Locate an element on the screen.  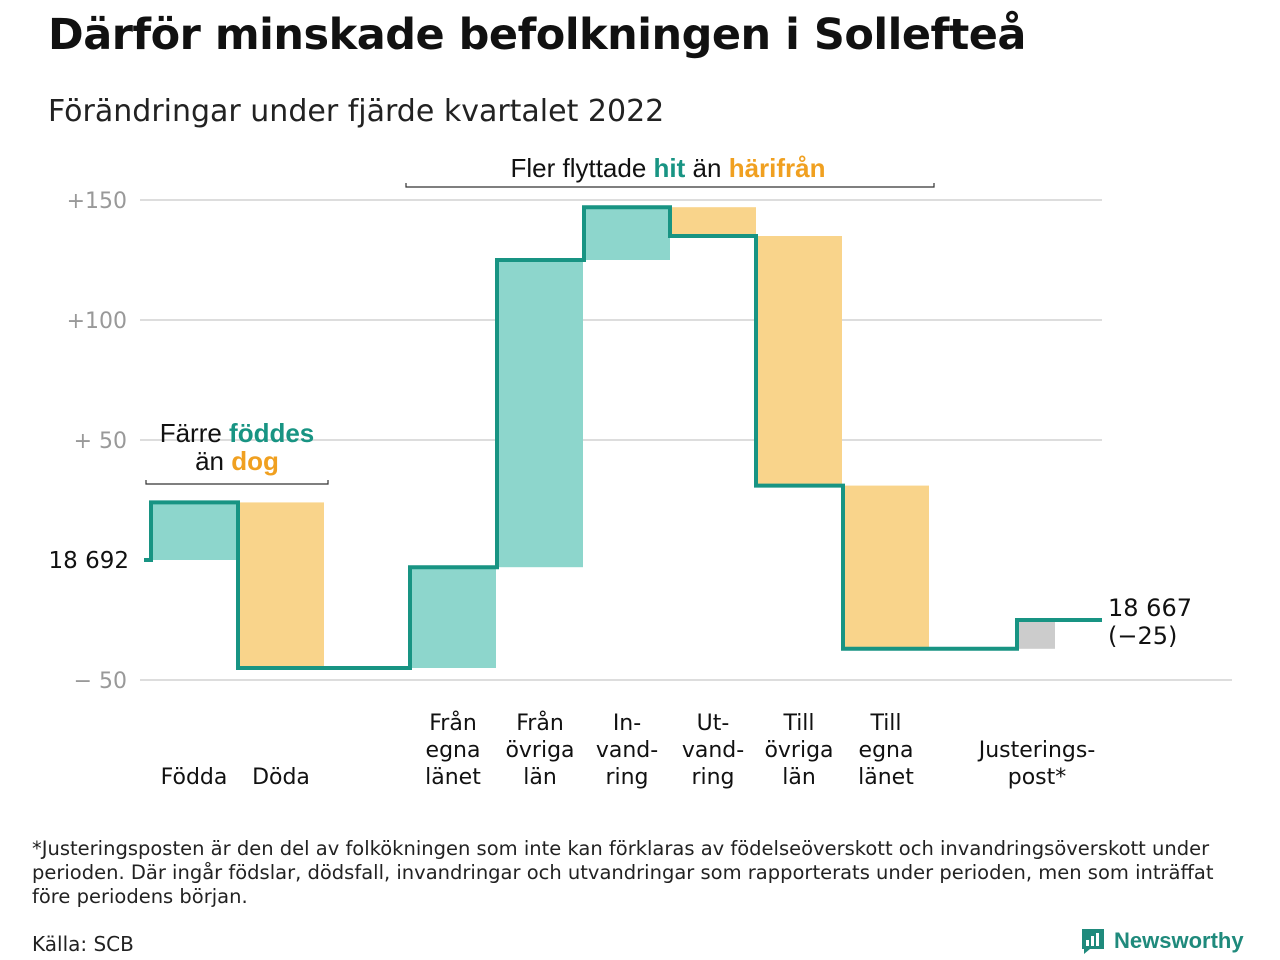
category-label: Döda is located at coordinates (281, 777).